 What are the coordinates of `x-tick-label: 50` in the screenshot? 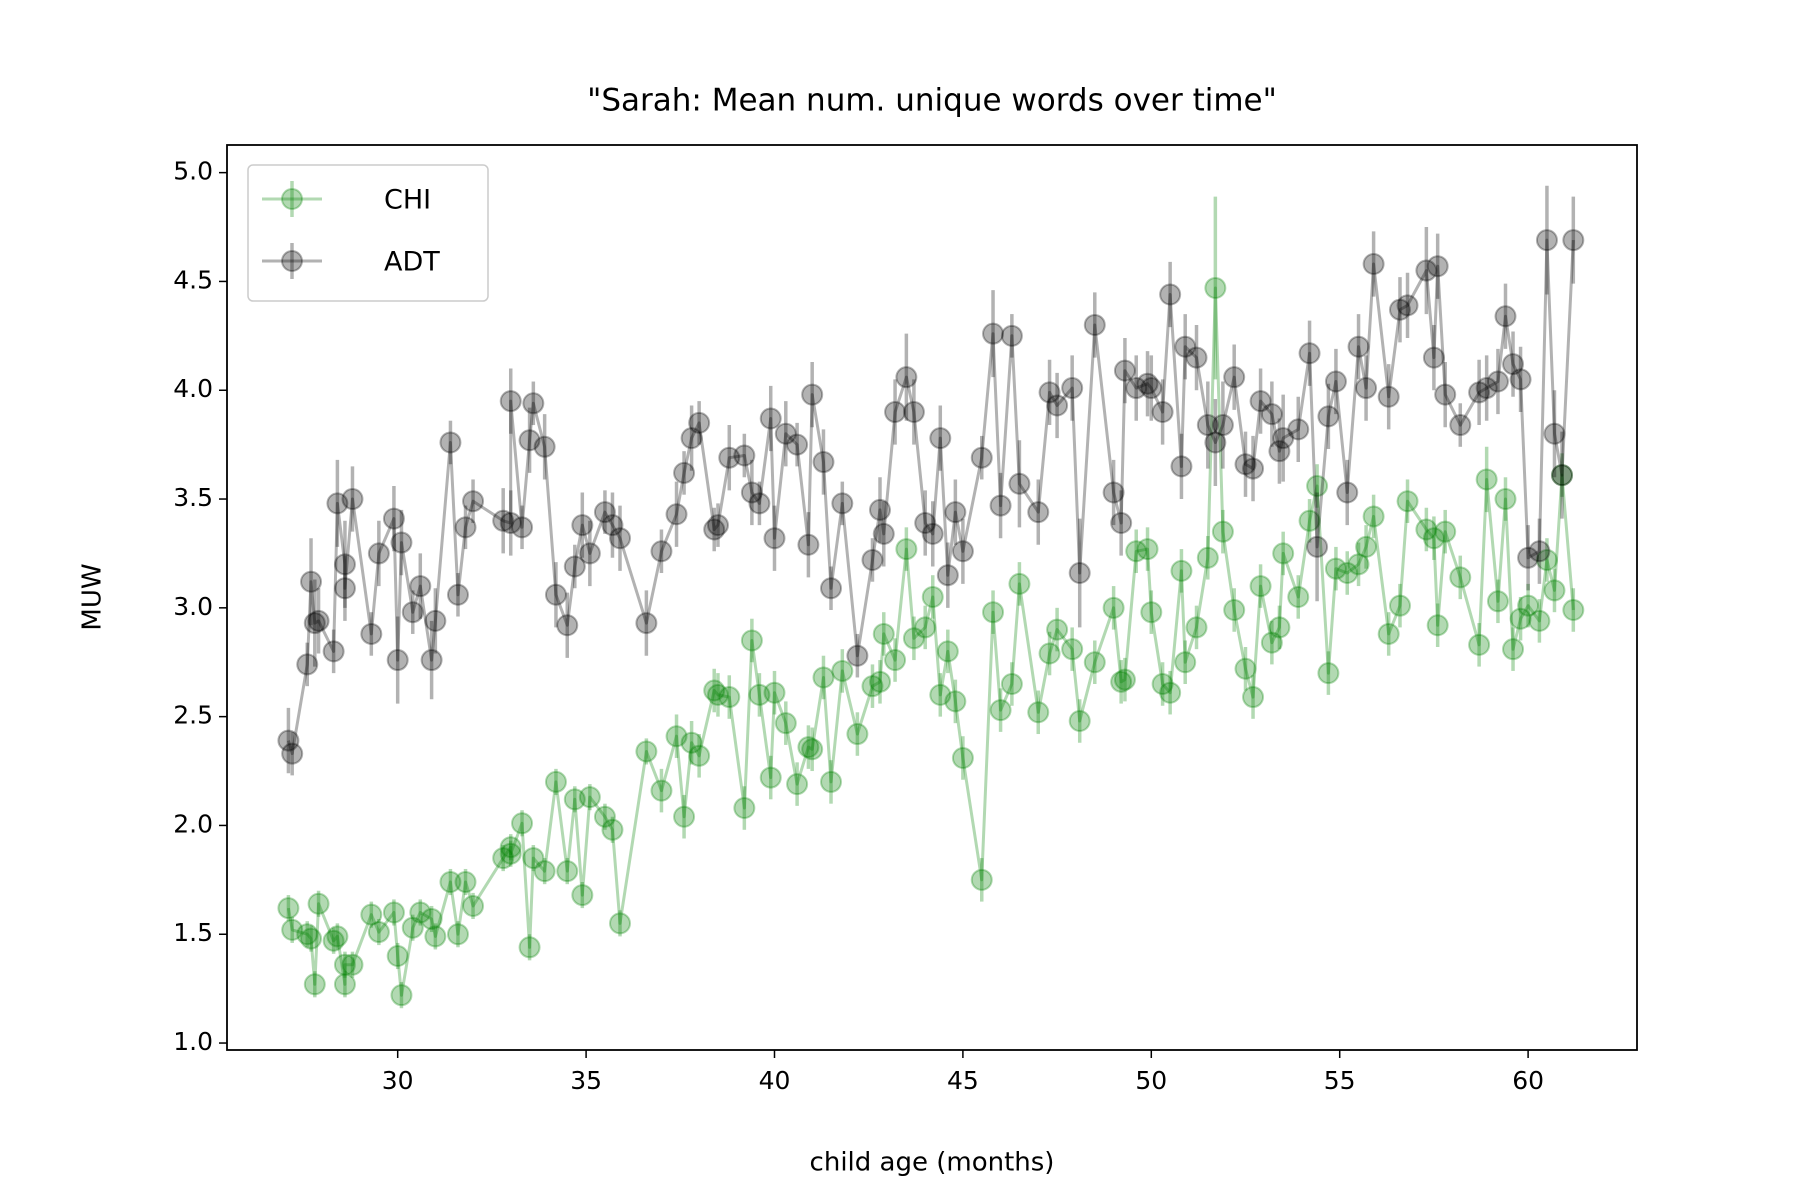 It's located at (1151, 1080).